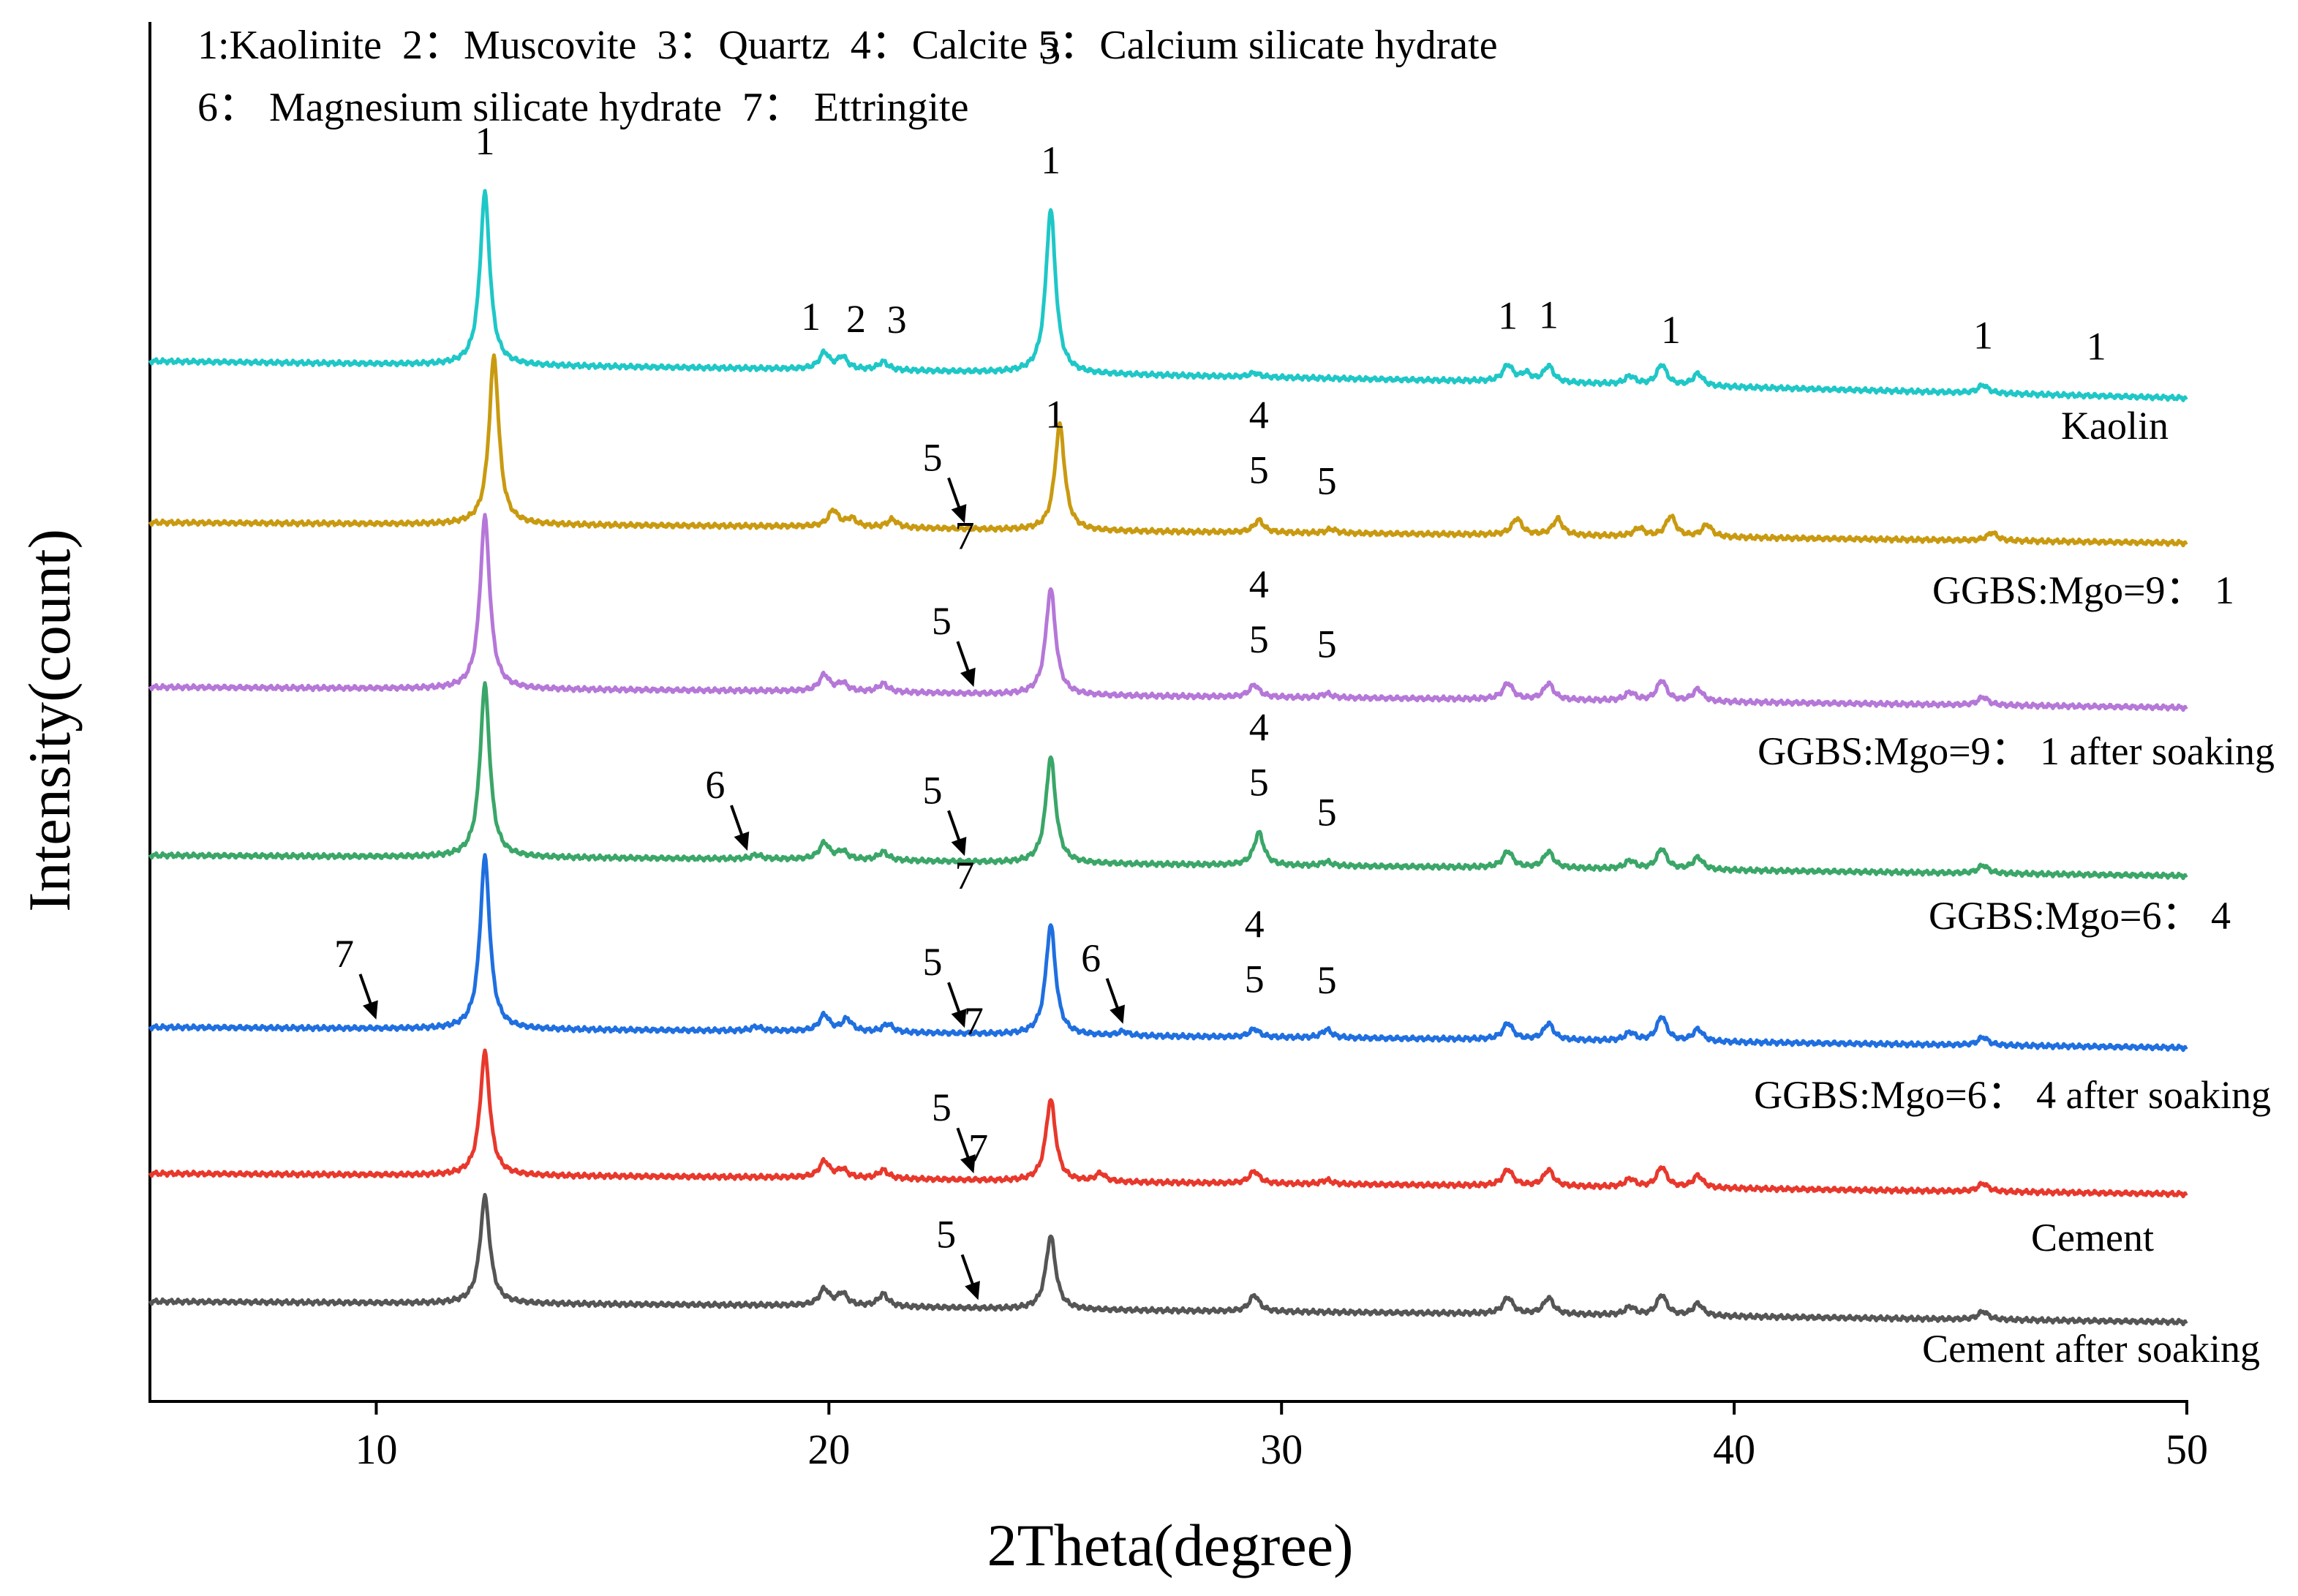  Describe the element at coordinates (2092, 1238) in the screenshot. I see `series-label-6: Cement` at that location.